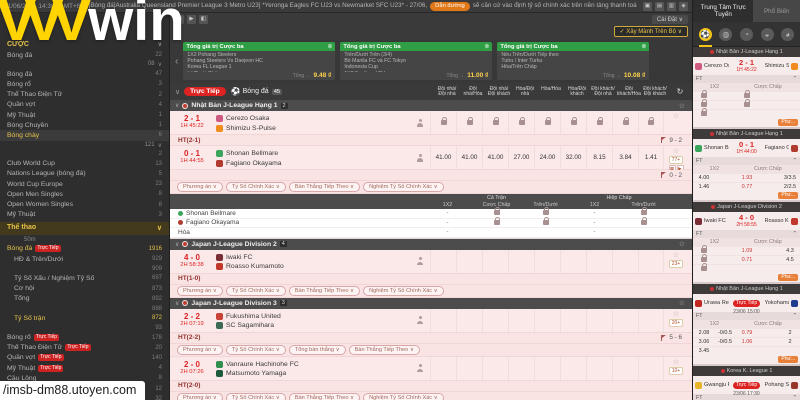  I want to click on esports-icon: ◒, so click(767, 34).